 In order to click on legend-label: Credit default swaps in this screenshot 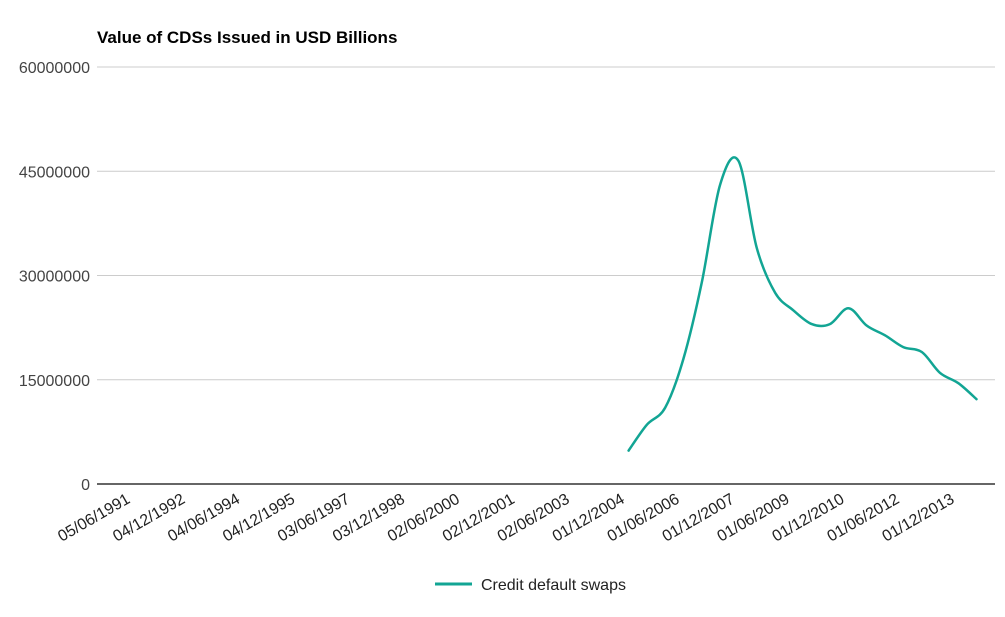, I will do `click(553, 585)`.